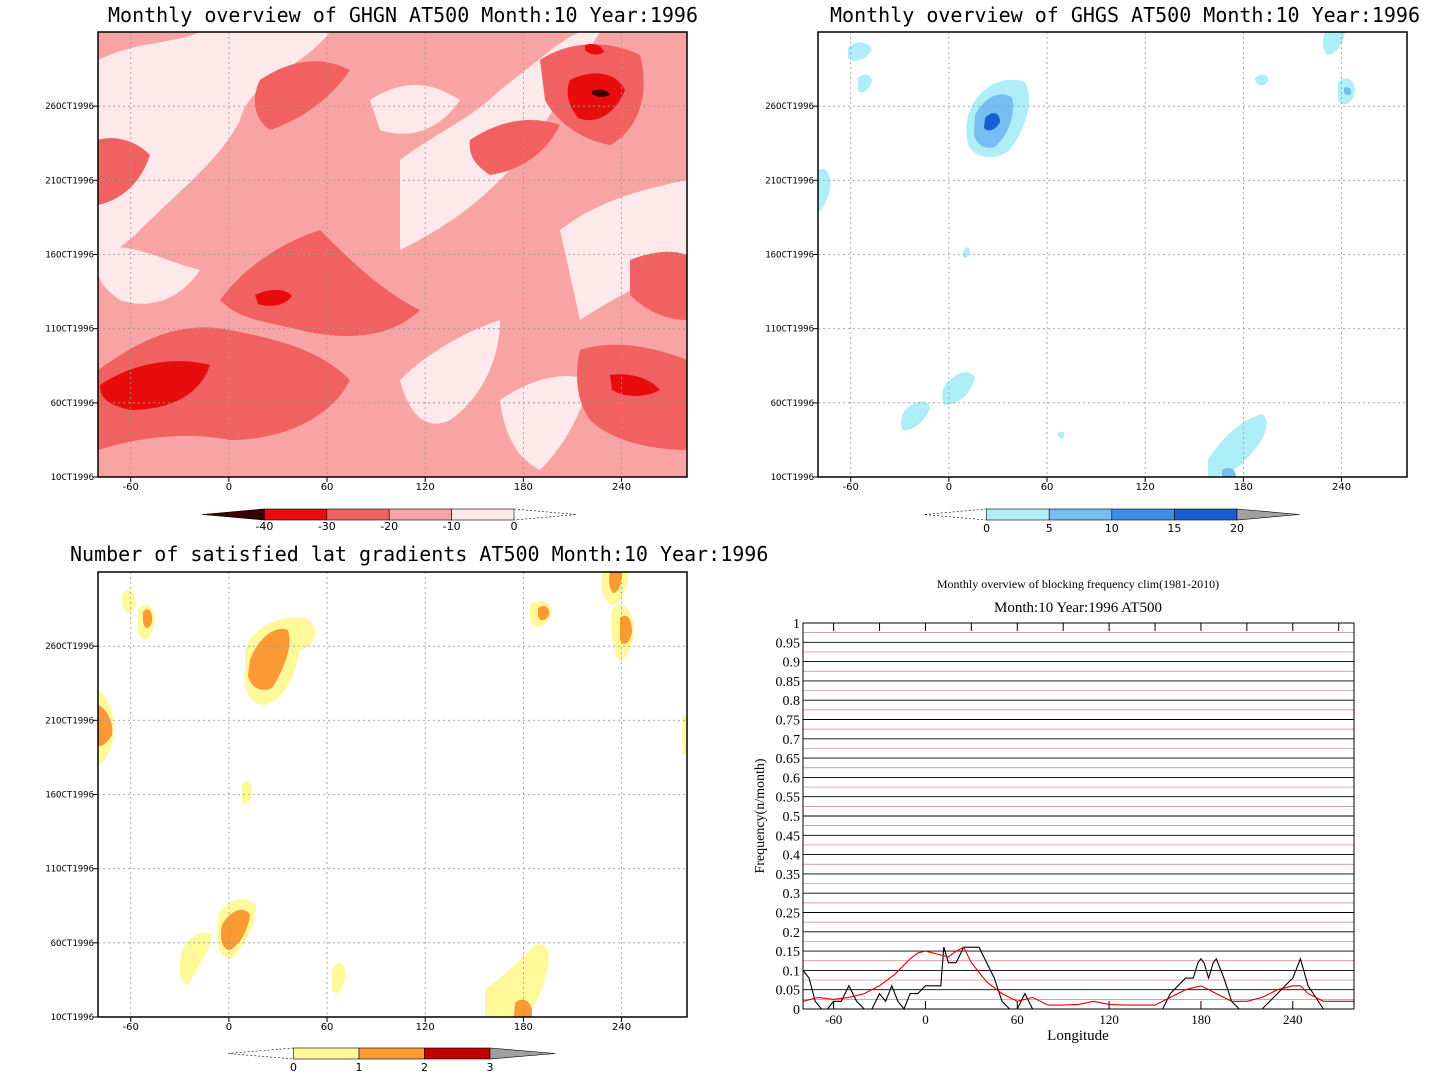 This screenshot has height=1091, width=1440. I want to click on ghgn-xtick-label: 240, so click(621, 487).